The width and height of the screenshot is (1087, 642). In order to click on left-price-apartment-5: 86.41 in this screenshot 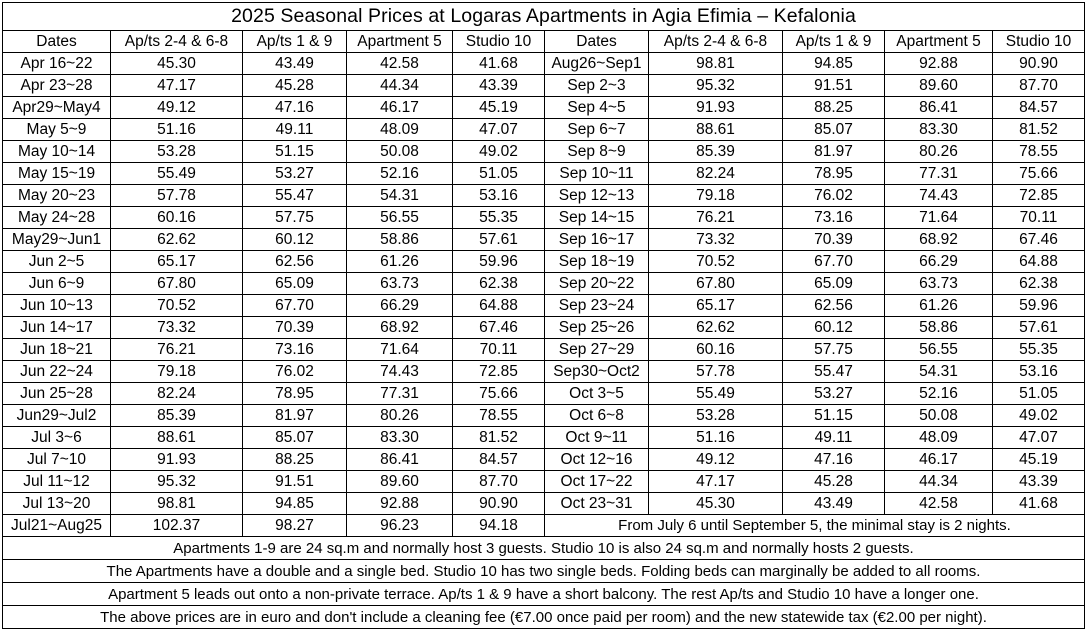, I will do `click(399, 459)`.